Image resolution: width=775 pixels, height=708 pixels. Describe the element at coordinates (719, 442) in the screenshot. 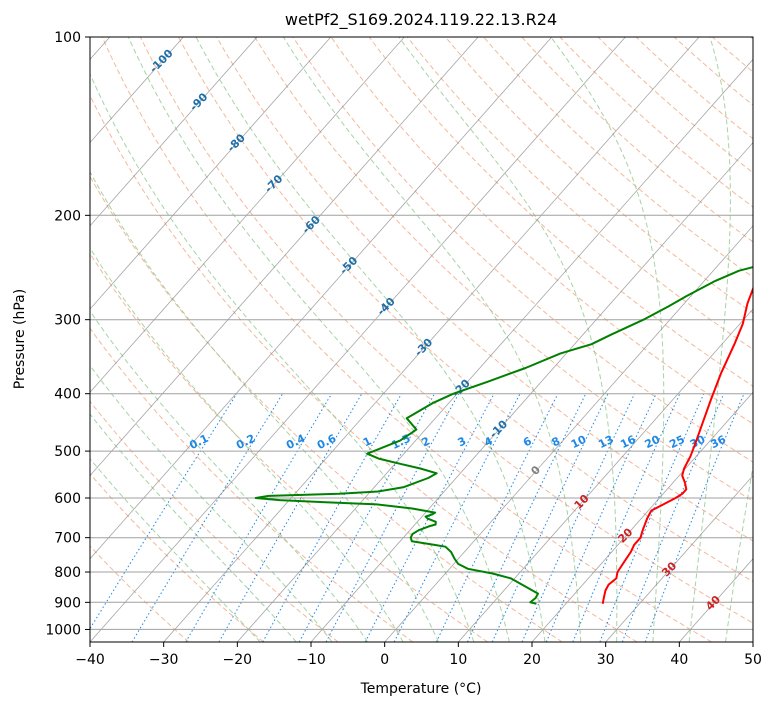

I see `mixing-ratio-label: 36` at that location.